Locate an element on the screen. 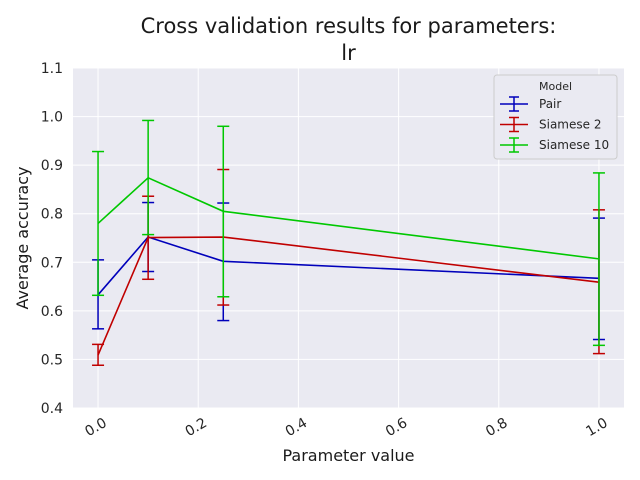  x-tick-label: 0.2 is located at coordinates (196, 427).